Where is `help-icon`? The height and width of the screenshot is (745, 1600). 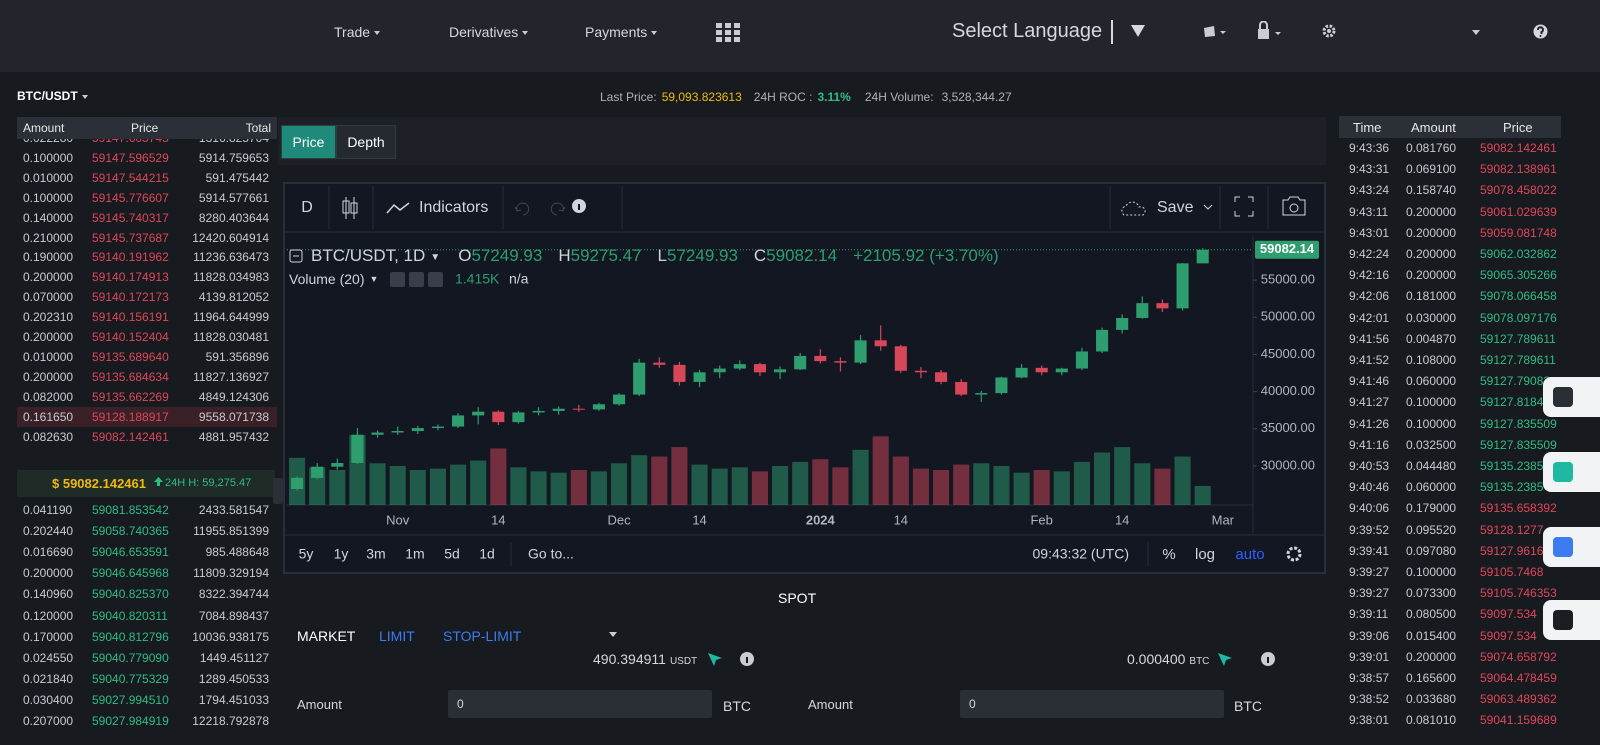 help-icon is located at coordinates (1540, 31).